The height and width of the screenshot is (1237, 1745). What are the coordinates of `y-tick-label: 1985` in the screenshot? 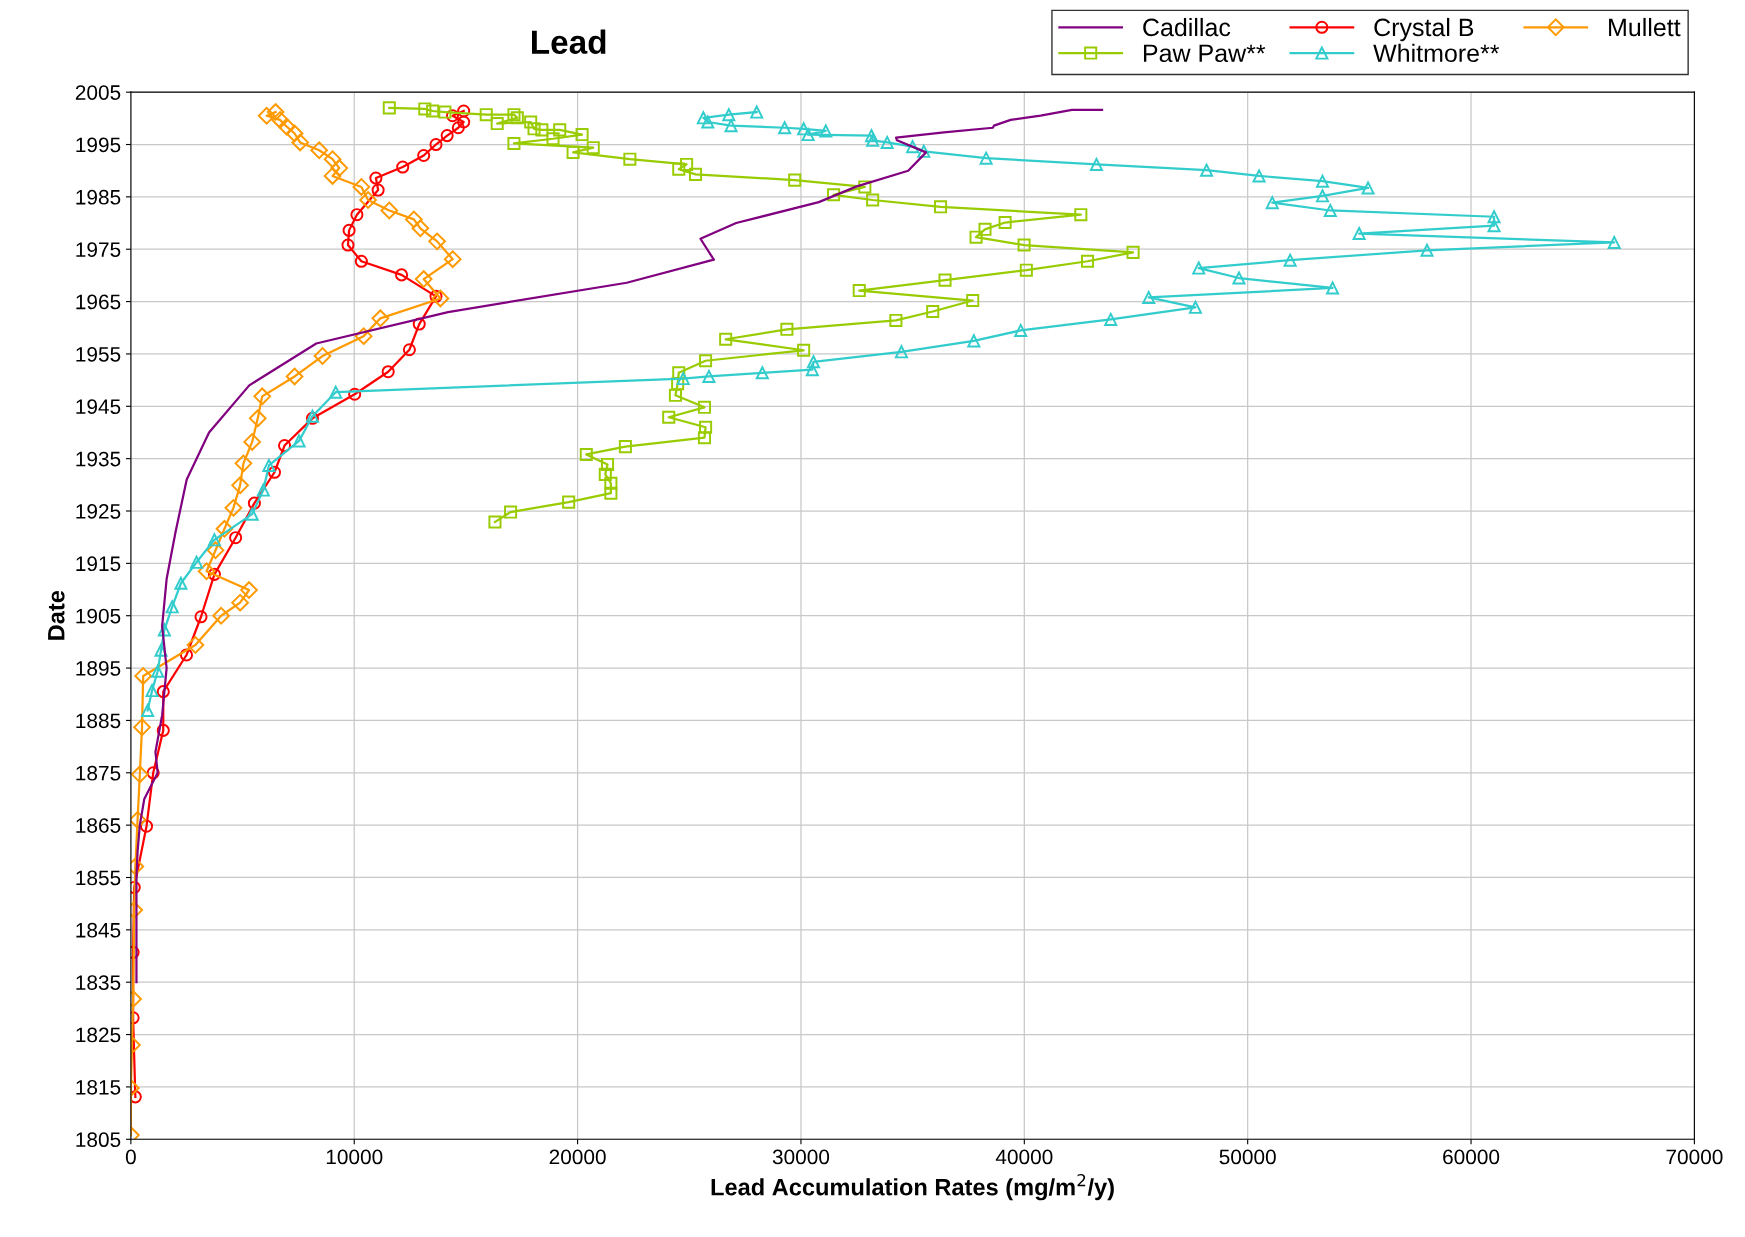 It's located at (98, 197).